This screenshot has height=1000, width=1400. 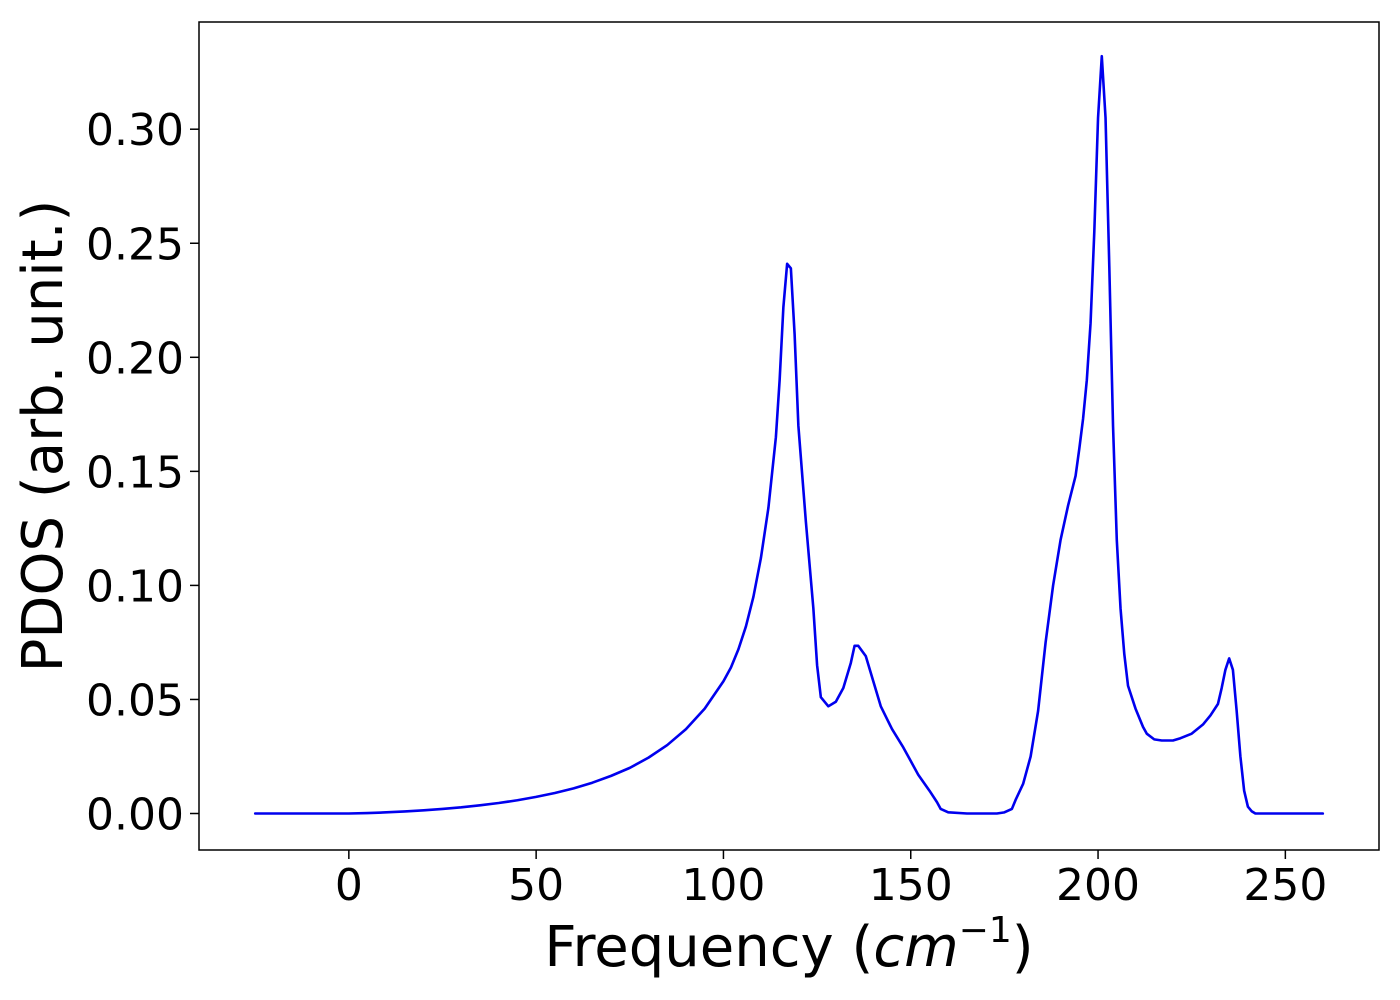 I want to click on y-tick-label: 0.30, so click(x=135, y=130).